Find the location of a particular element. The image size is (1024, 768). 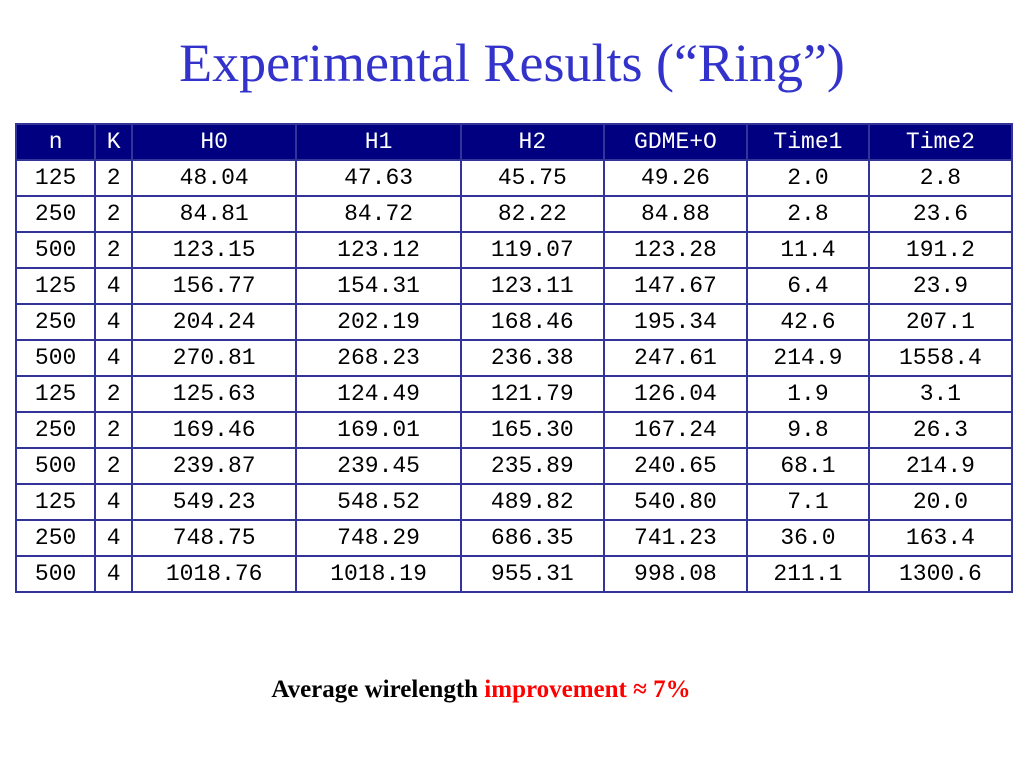

table-row: 125 2 125.63 124.49 121.79 126.04 1.9 3.1 is located at coordinates (514, 394).